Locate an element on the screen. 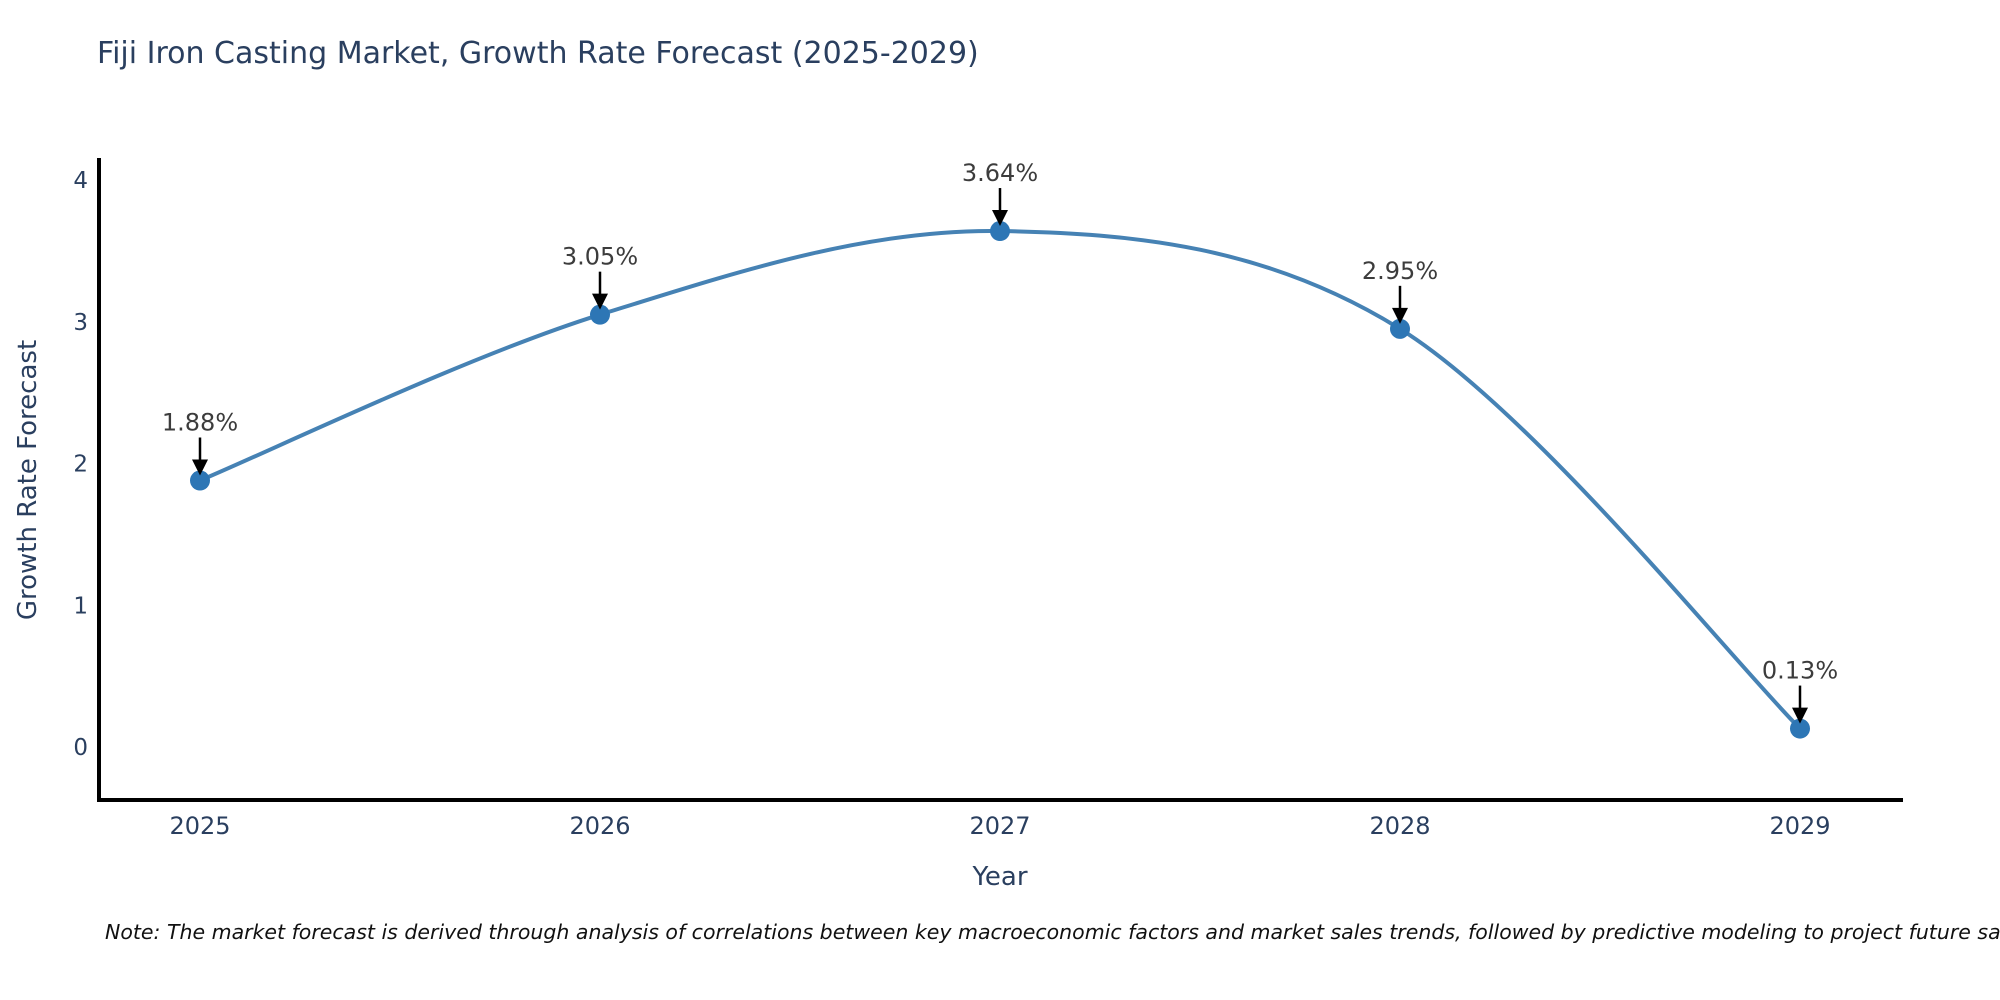 This screenshot has height=1000, width=2000. y-tick-label: 3 is located at coordinates (80, 323).